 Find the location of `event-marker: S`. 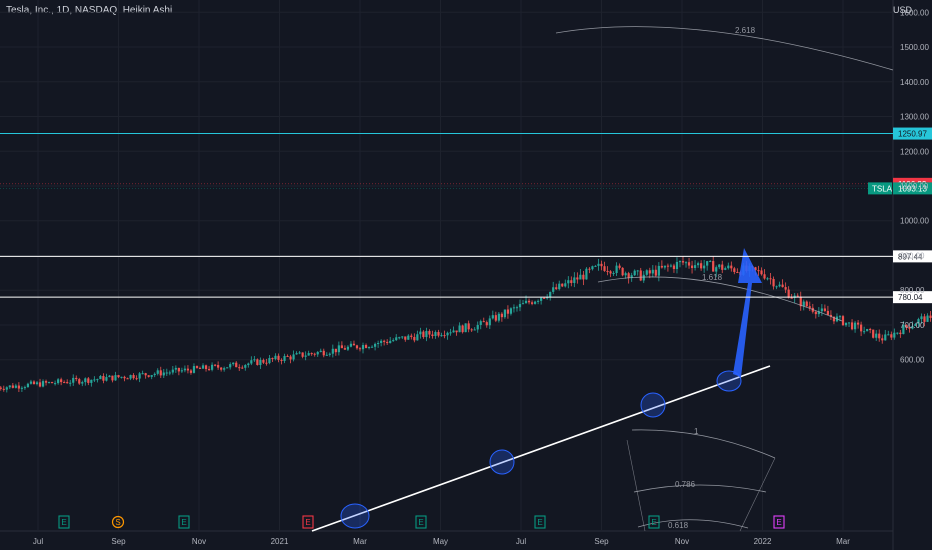

event-marker: S is located at coordinates (118, 522).